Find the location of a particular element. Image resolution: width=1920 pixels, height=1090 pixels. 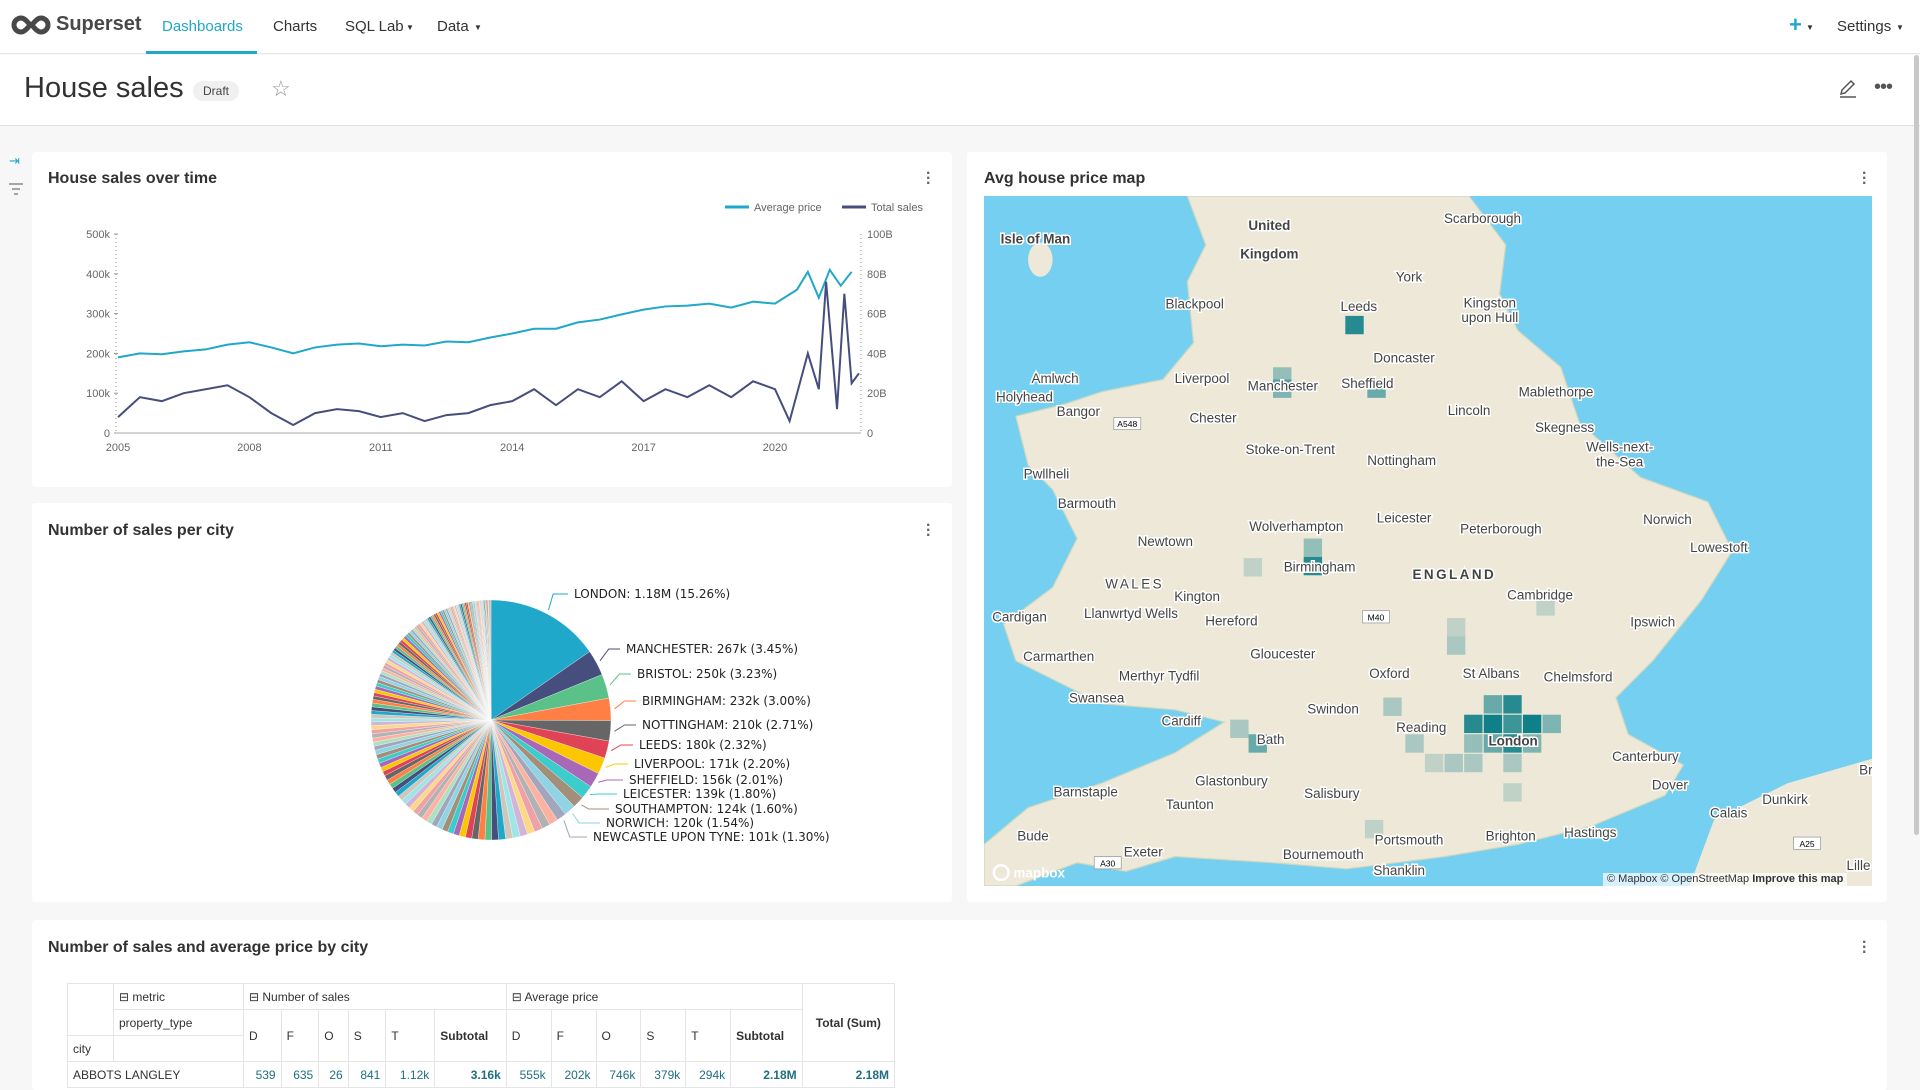

city-header: city is located at coordinates (90, 1048).